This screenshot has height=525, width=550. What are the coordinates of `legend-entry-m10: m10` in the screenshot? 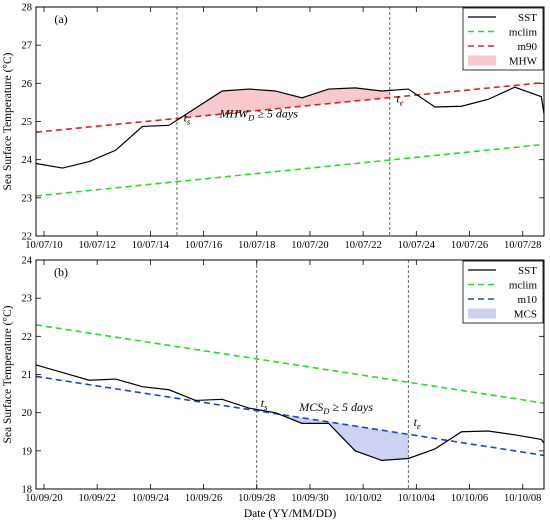 It's located at (527, 300).